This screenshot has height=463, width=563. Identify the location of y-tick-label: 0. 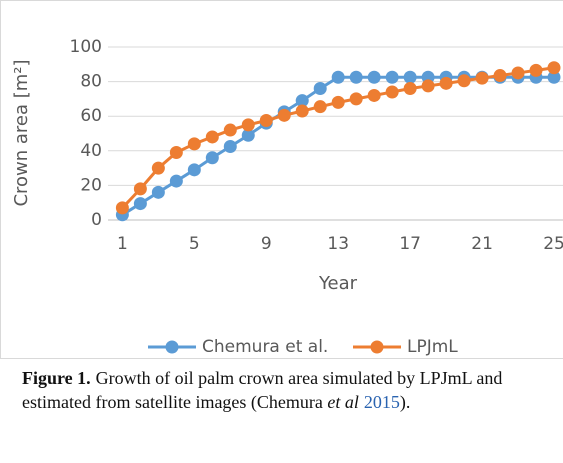
(96, 220).